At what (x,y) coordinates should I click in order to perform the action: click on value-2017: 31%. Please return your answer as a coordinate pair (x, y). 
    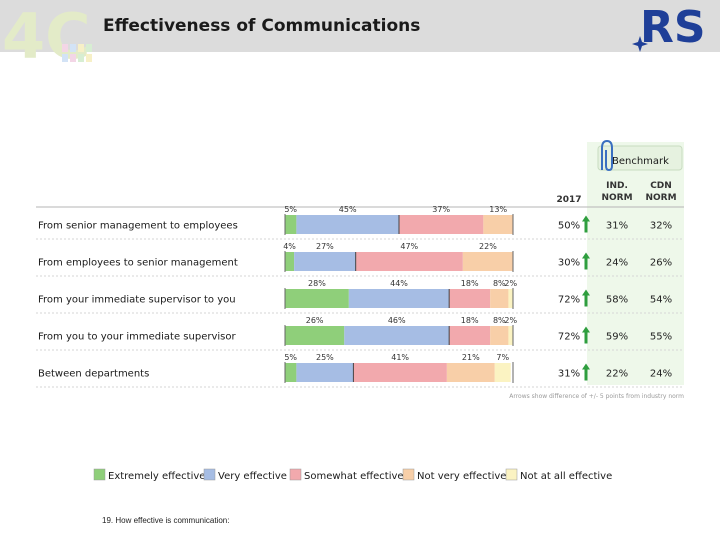
    Looking at the image, I should click on (569, 374).